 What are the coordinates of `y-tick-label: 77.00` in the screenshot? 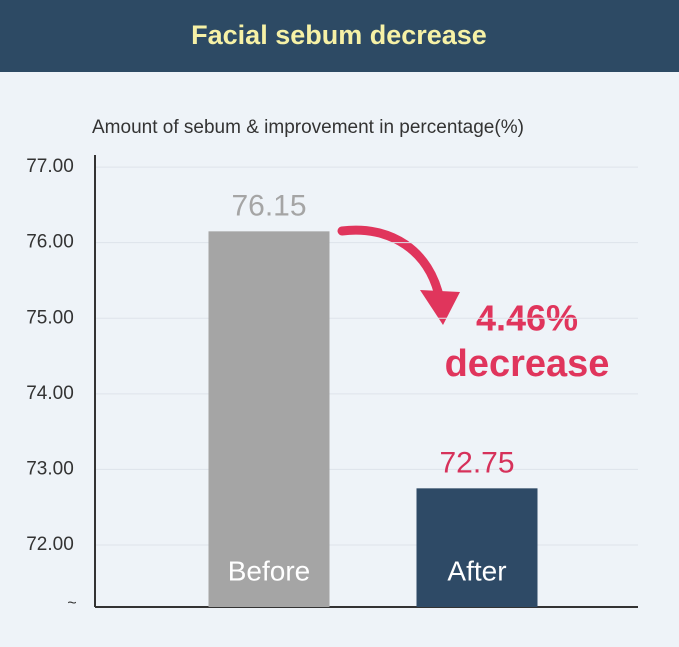 It's located at (50, 166).